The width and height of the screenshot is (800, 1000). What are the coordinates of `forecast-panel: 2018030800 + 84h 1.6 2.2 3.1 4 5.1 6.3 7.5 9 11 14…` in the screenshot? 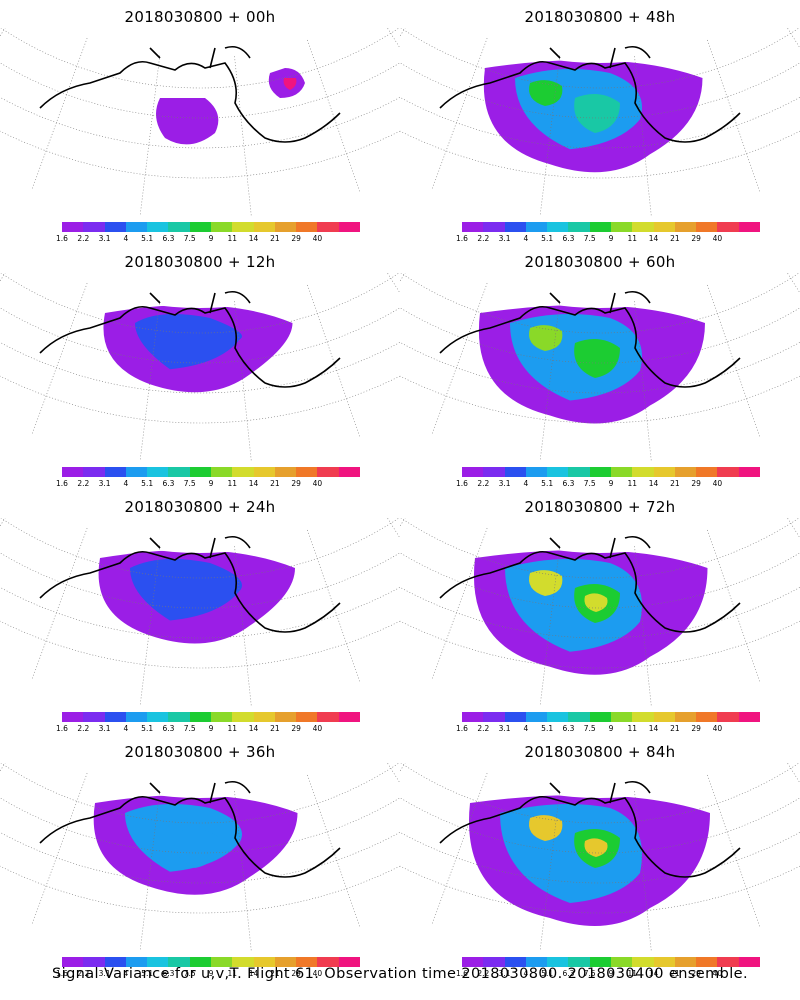 It's located at (600, 857).